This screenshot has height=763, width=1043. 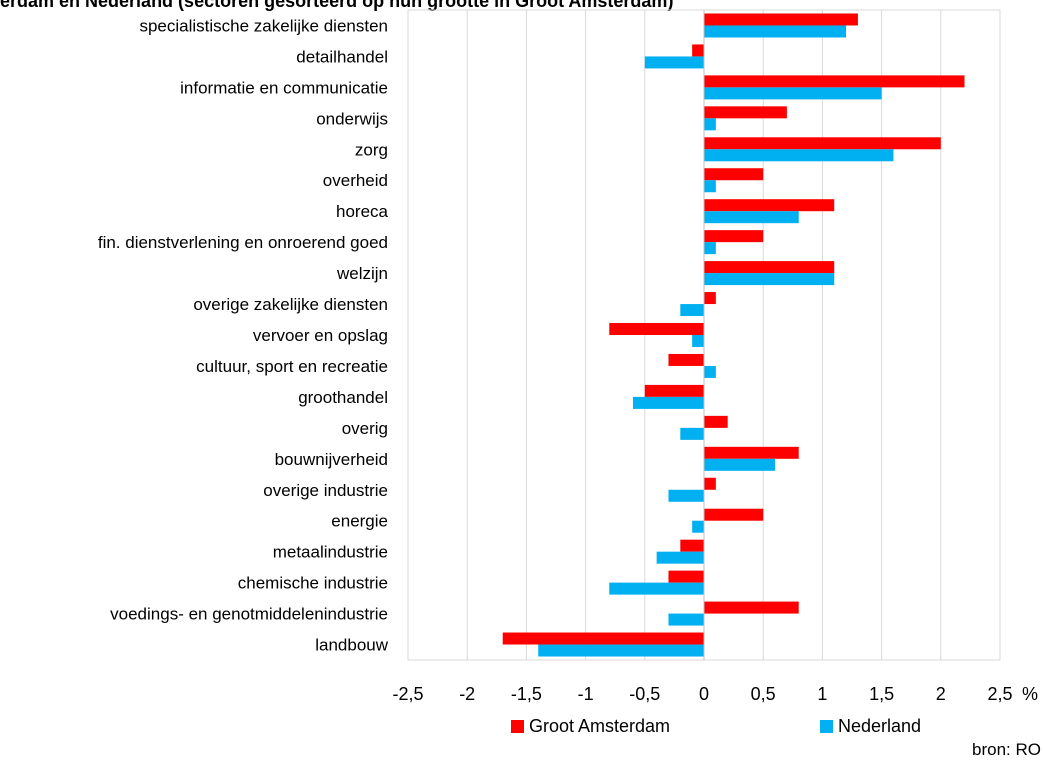 I want to click on legend-item-groot-amsterdam: Groot Amsterdam, so click(x=590, y=726).